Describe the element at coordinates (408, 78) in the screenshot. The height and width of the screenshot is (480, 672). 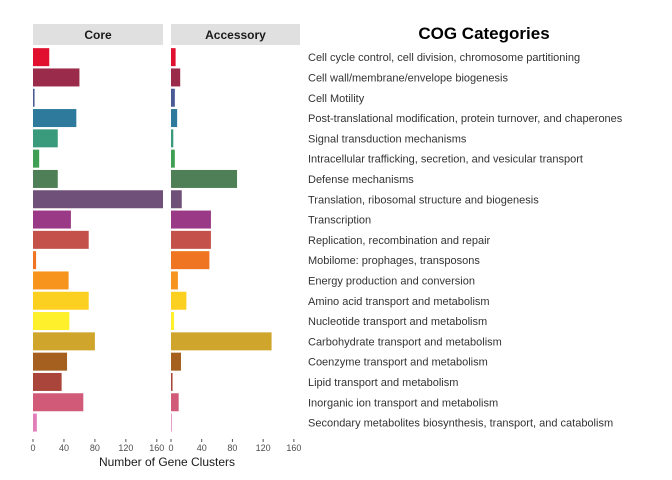
I see `category-label-2: Cell wall/membrane/envelope biogenesis` at that location.